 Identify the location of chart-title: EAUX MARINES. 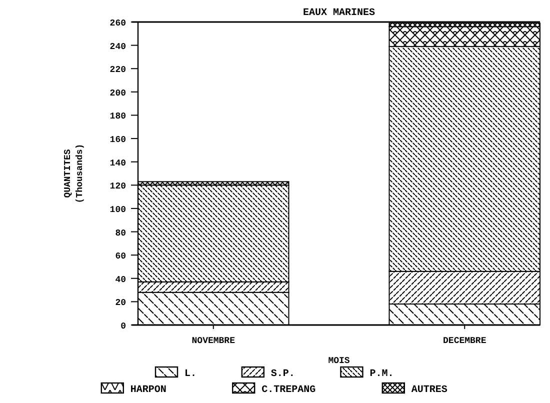
(339, 13).